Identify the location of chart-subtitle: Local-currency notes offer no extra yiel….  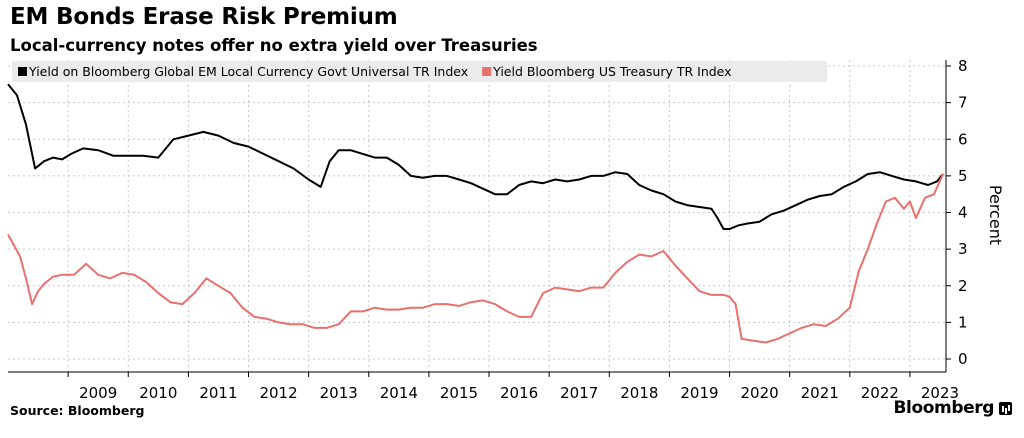
(274, 45).